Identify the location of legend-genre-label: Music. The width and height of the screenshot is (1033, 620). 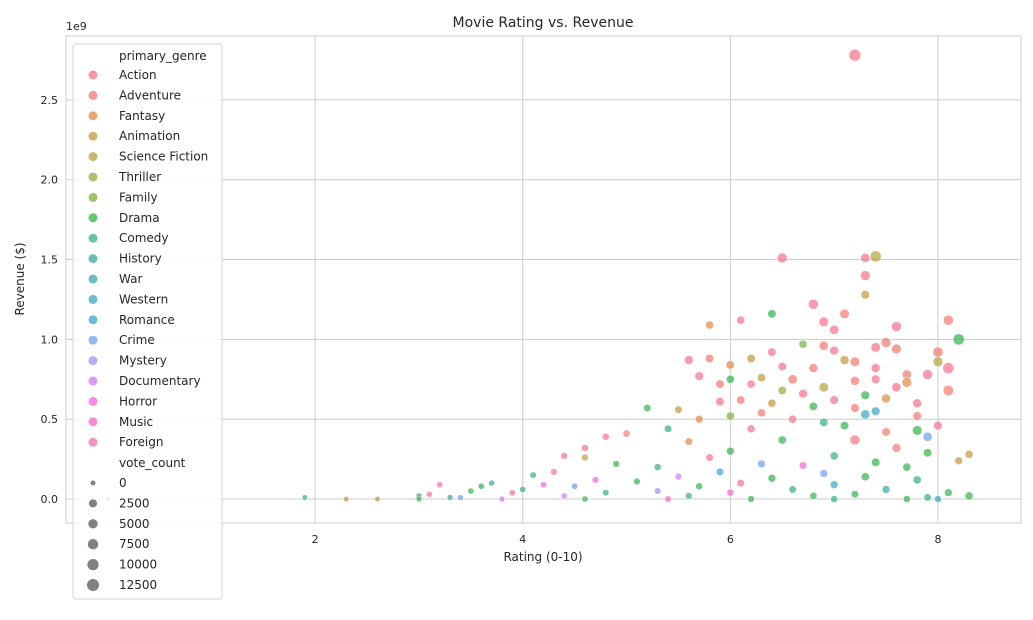
(136, 422).